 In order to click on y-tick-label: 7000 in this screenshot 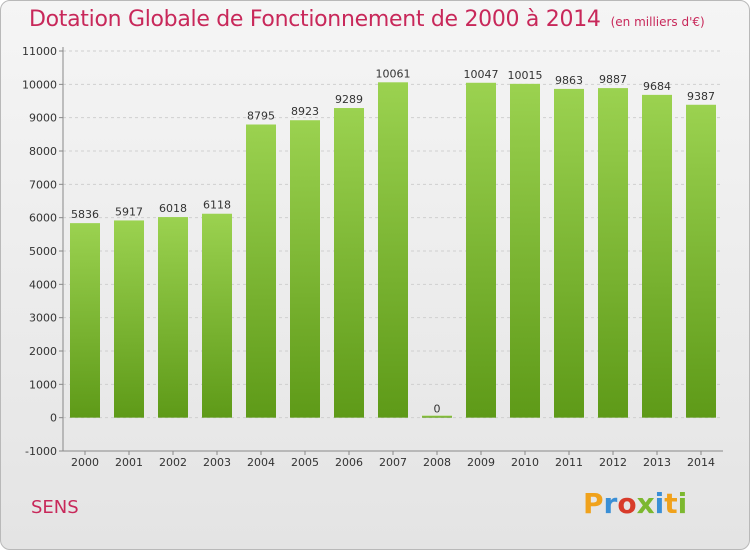, I will do `click(43, 184)`.